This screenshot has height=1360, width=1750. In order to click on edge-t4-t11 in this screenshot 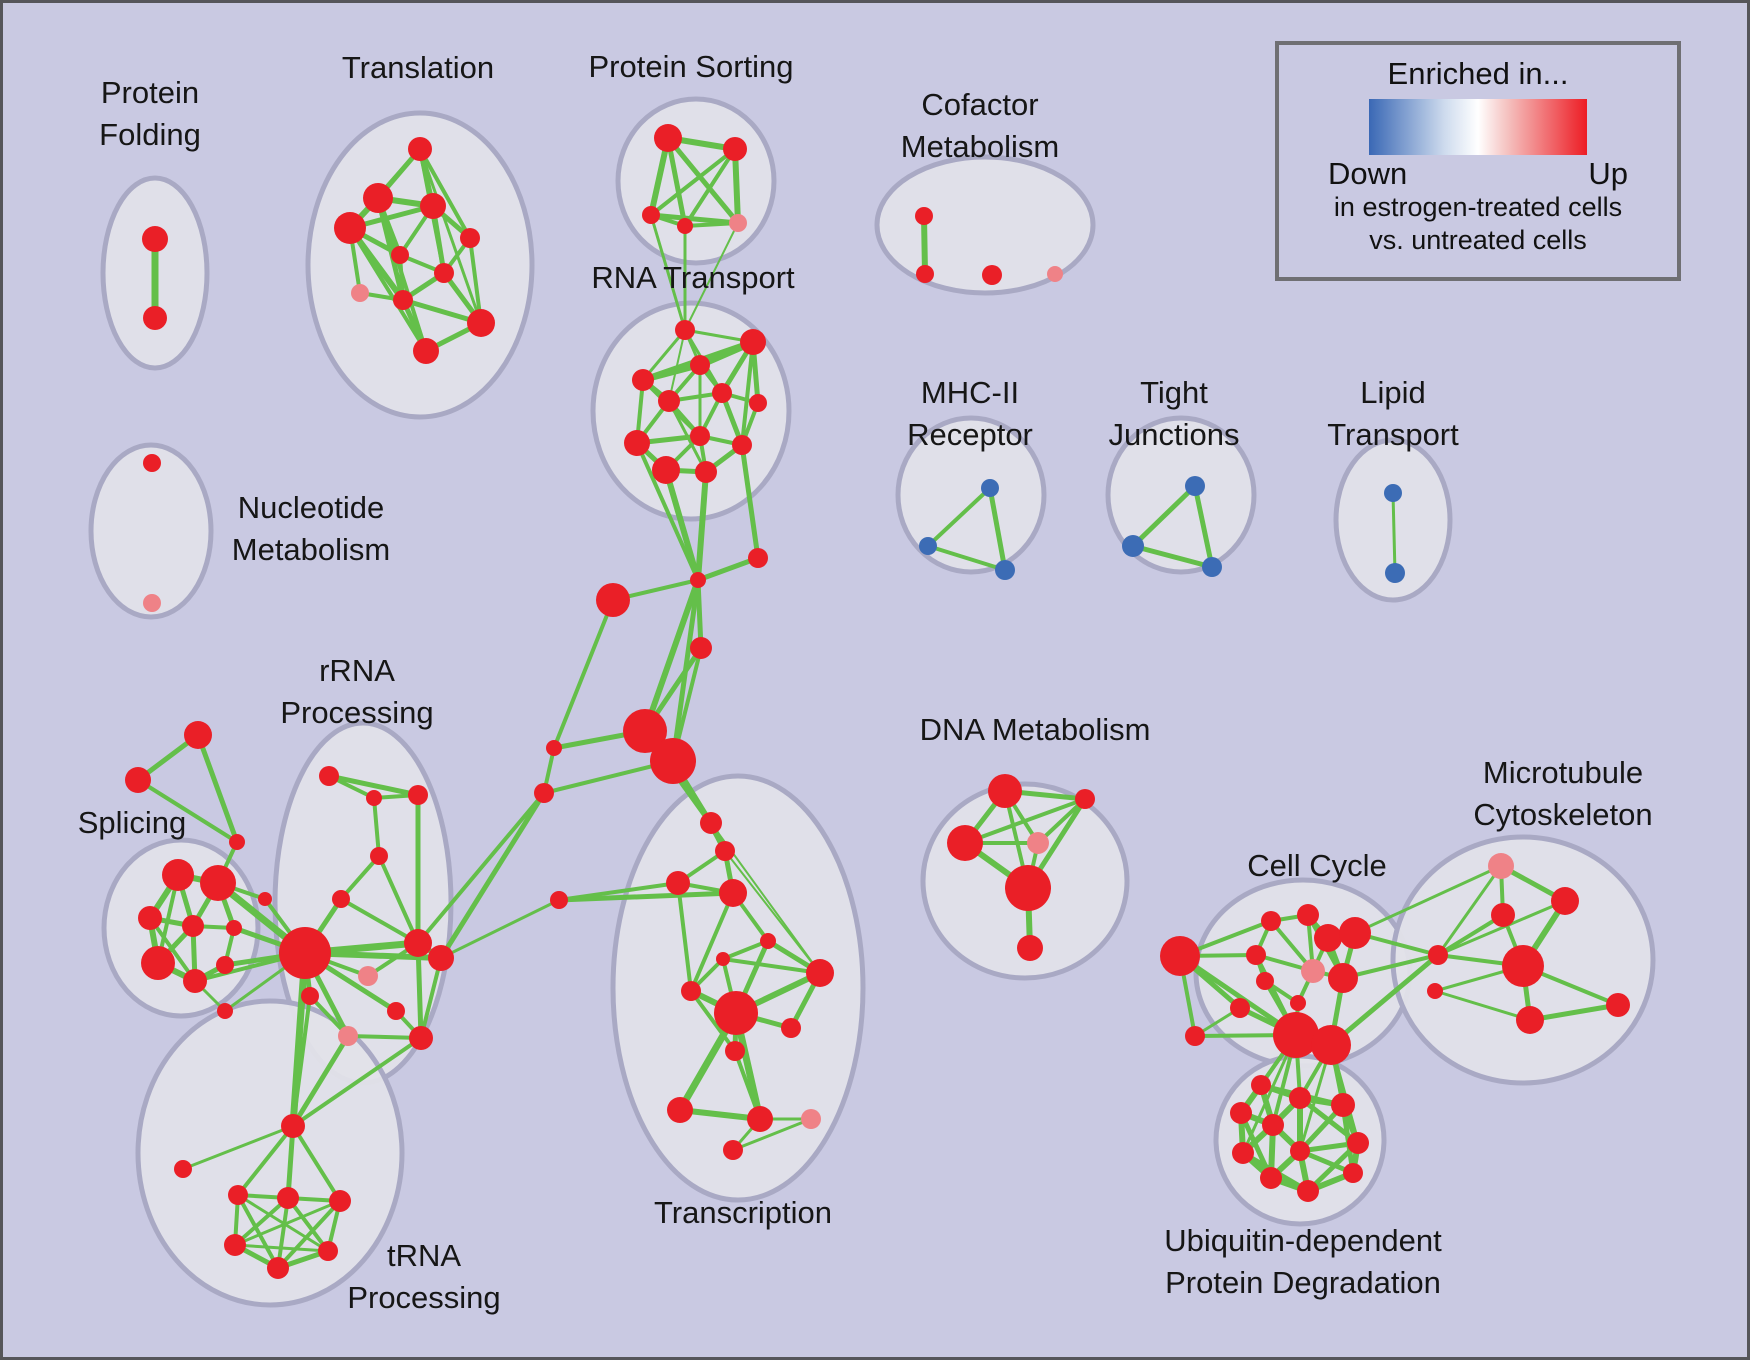, I will do `click(388, 289)`.